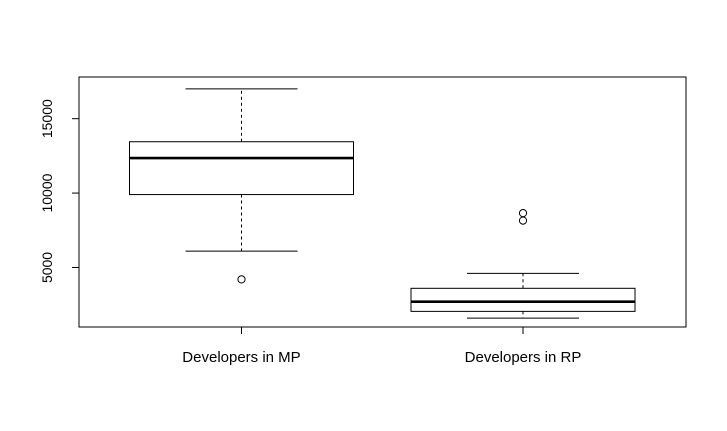 This screenshot has height=431, width=727. Describe the element at coordinates (47, 192) in the screenshot. I see `y-tick-label-10000: 10000` at that location.